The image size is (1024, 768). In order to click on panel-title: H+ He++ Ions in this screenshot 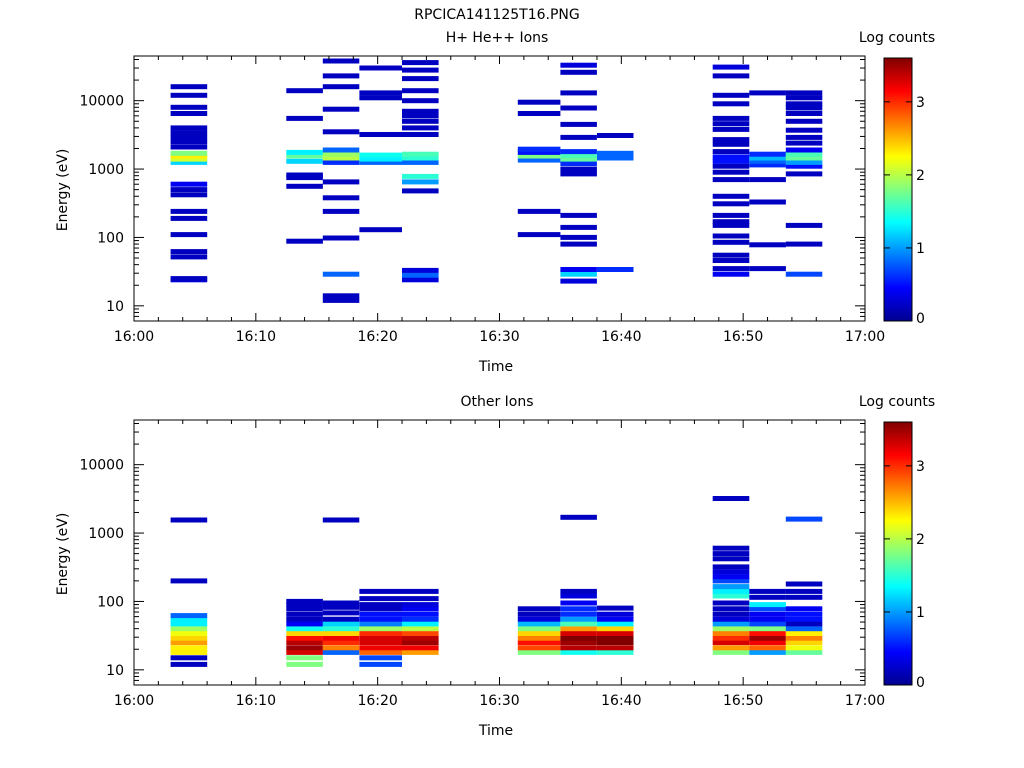, I will do `click(497, 38)`.